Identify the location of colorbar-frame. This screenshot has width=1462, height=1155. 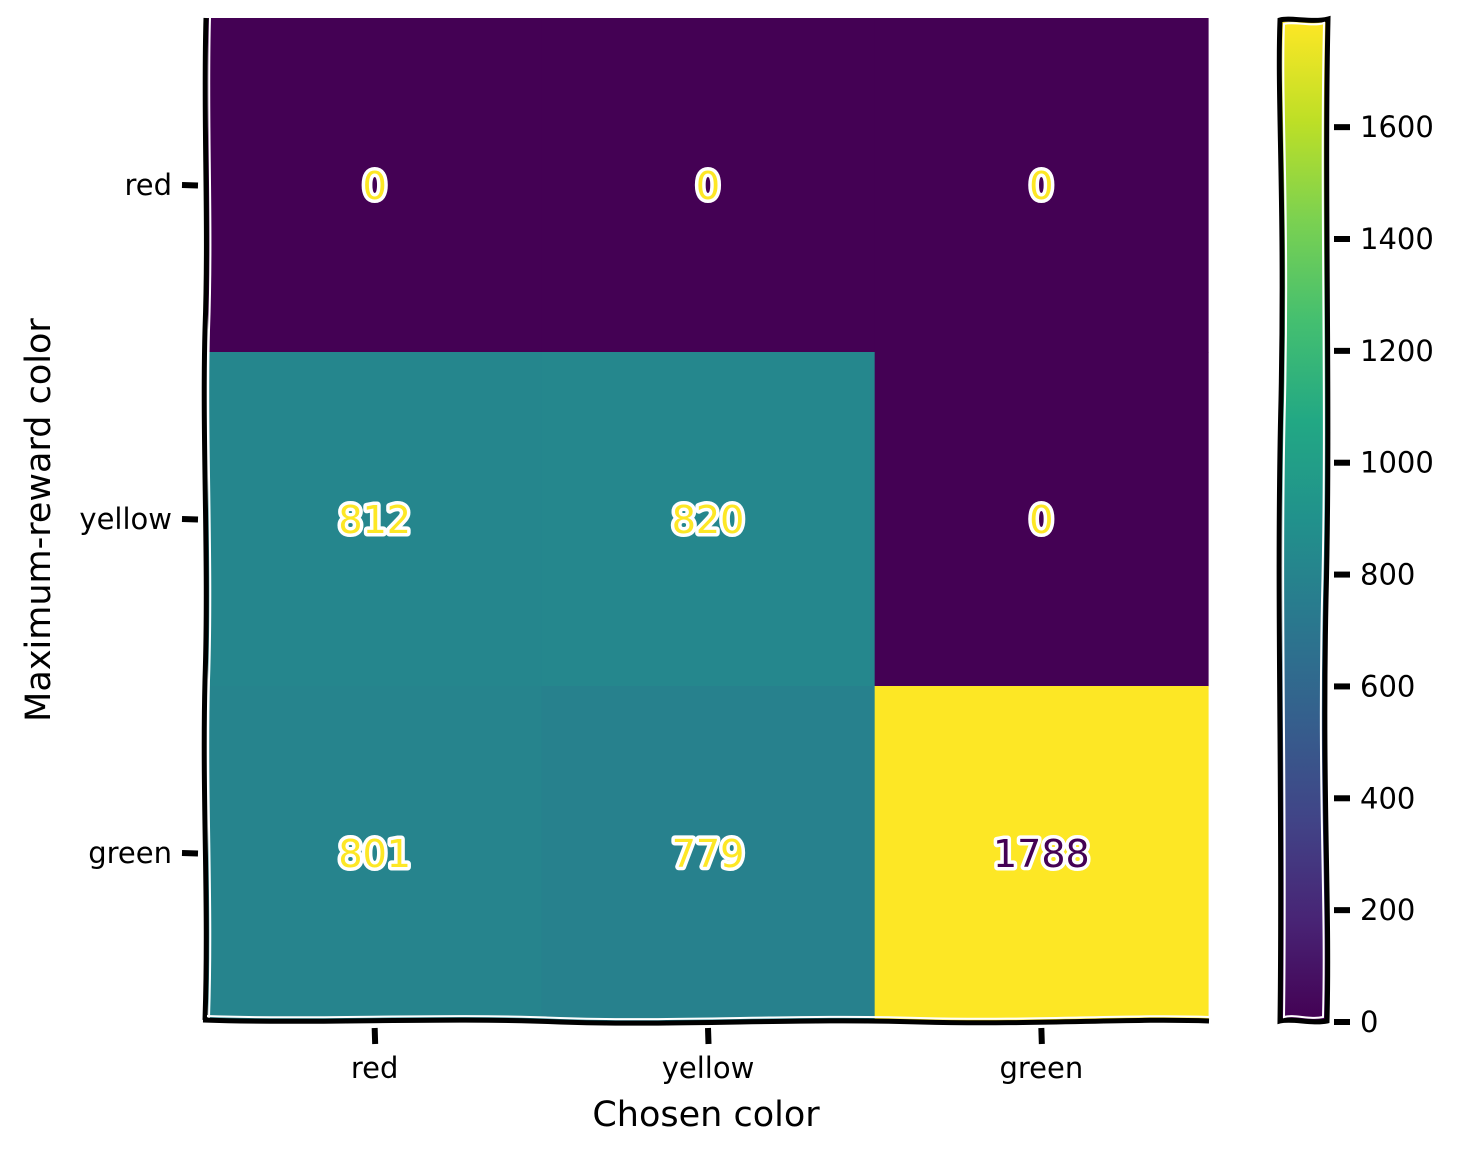
(1303, 520).